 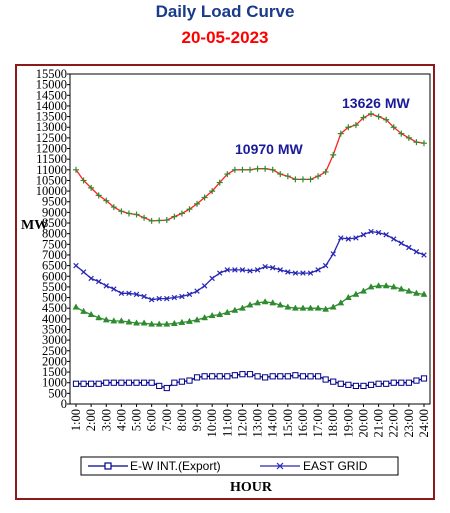 I want to click on x-tick-label: 23:00, so click(x=409, y=423).